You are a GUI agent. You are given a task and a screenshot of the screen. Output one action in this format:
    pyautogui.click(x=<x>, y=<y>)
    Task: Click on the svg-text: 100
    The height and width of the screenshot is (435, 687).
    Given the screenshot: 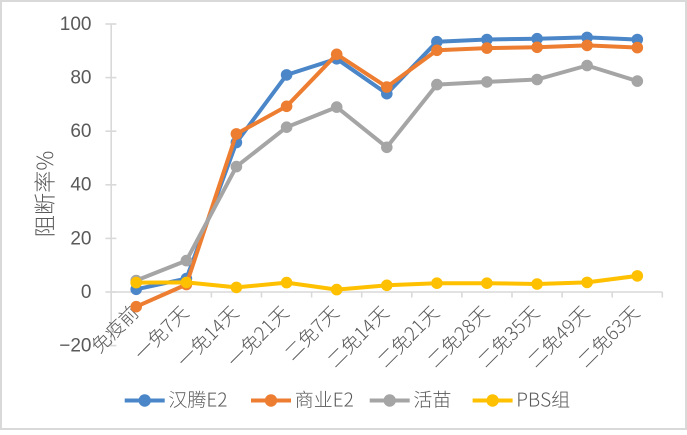 What is the action you would take?
    pyautogui.click(x=76, y=24)
    